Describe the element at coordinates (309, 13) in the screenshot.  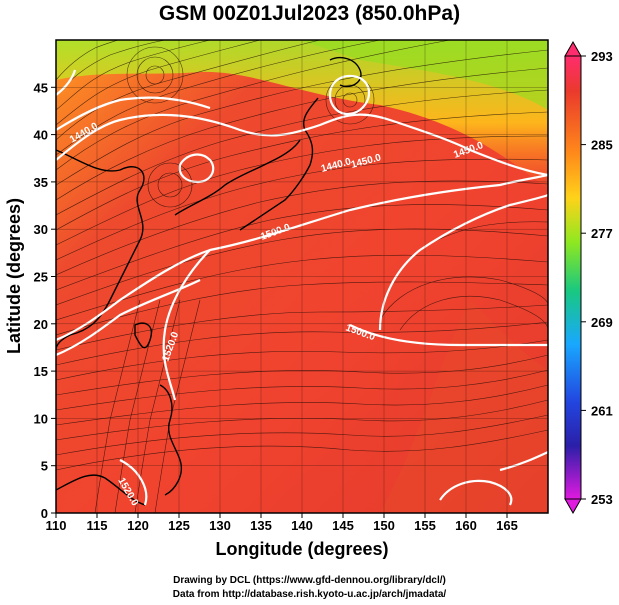
I see `map-title: GSM 00Z01Jul2023 (850.0hPa)` at that location.